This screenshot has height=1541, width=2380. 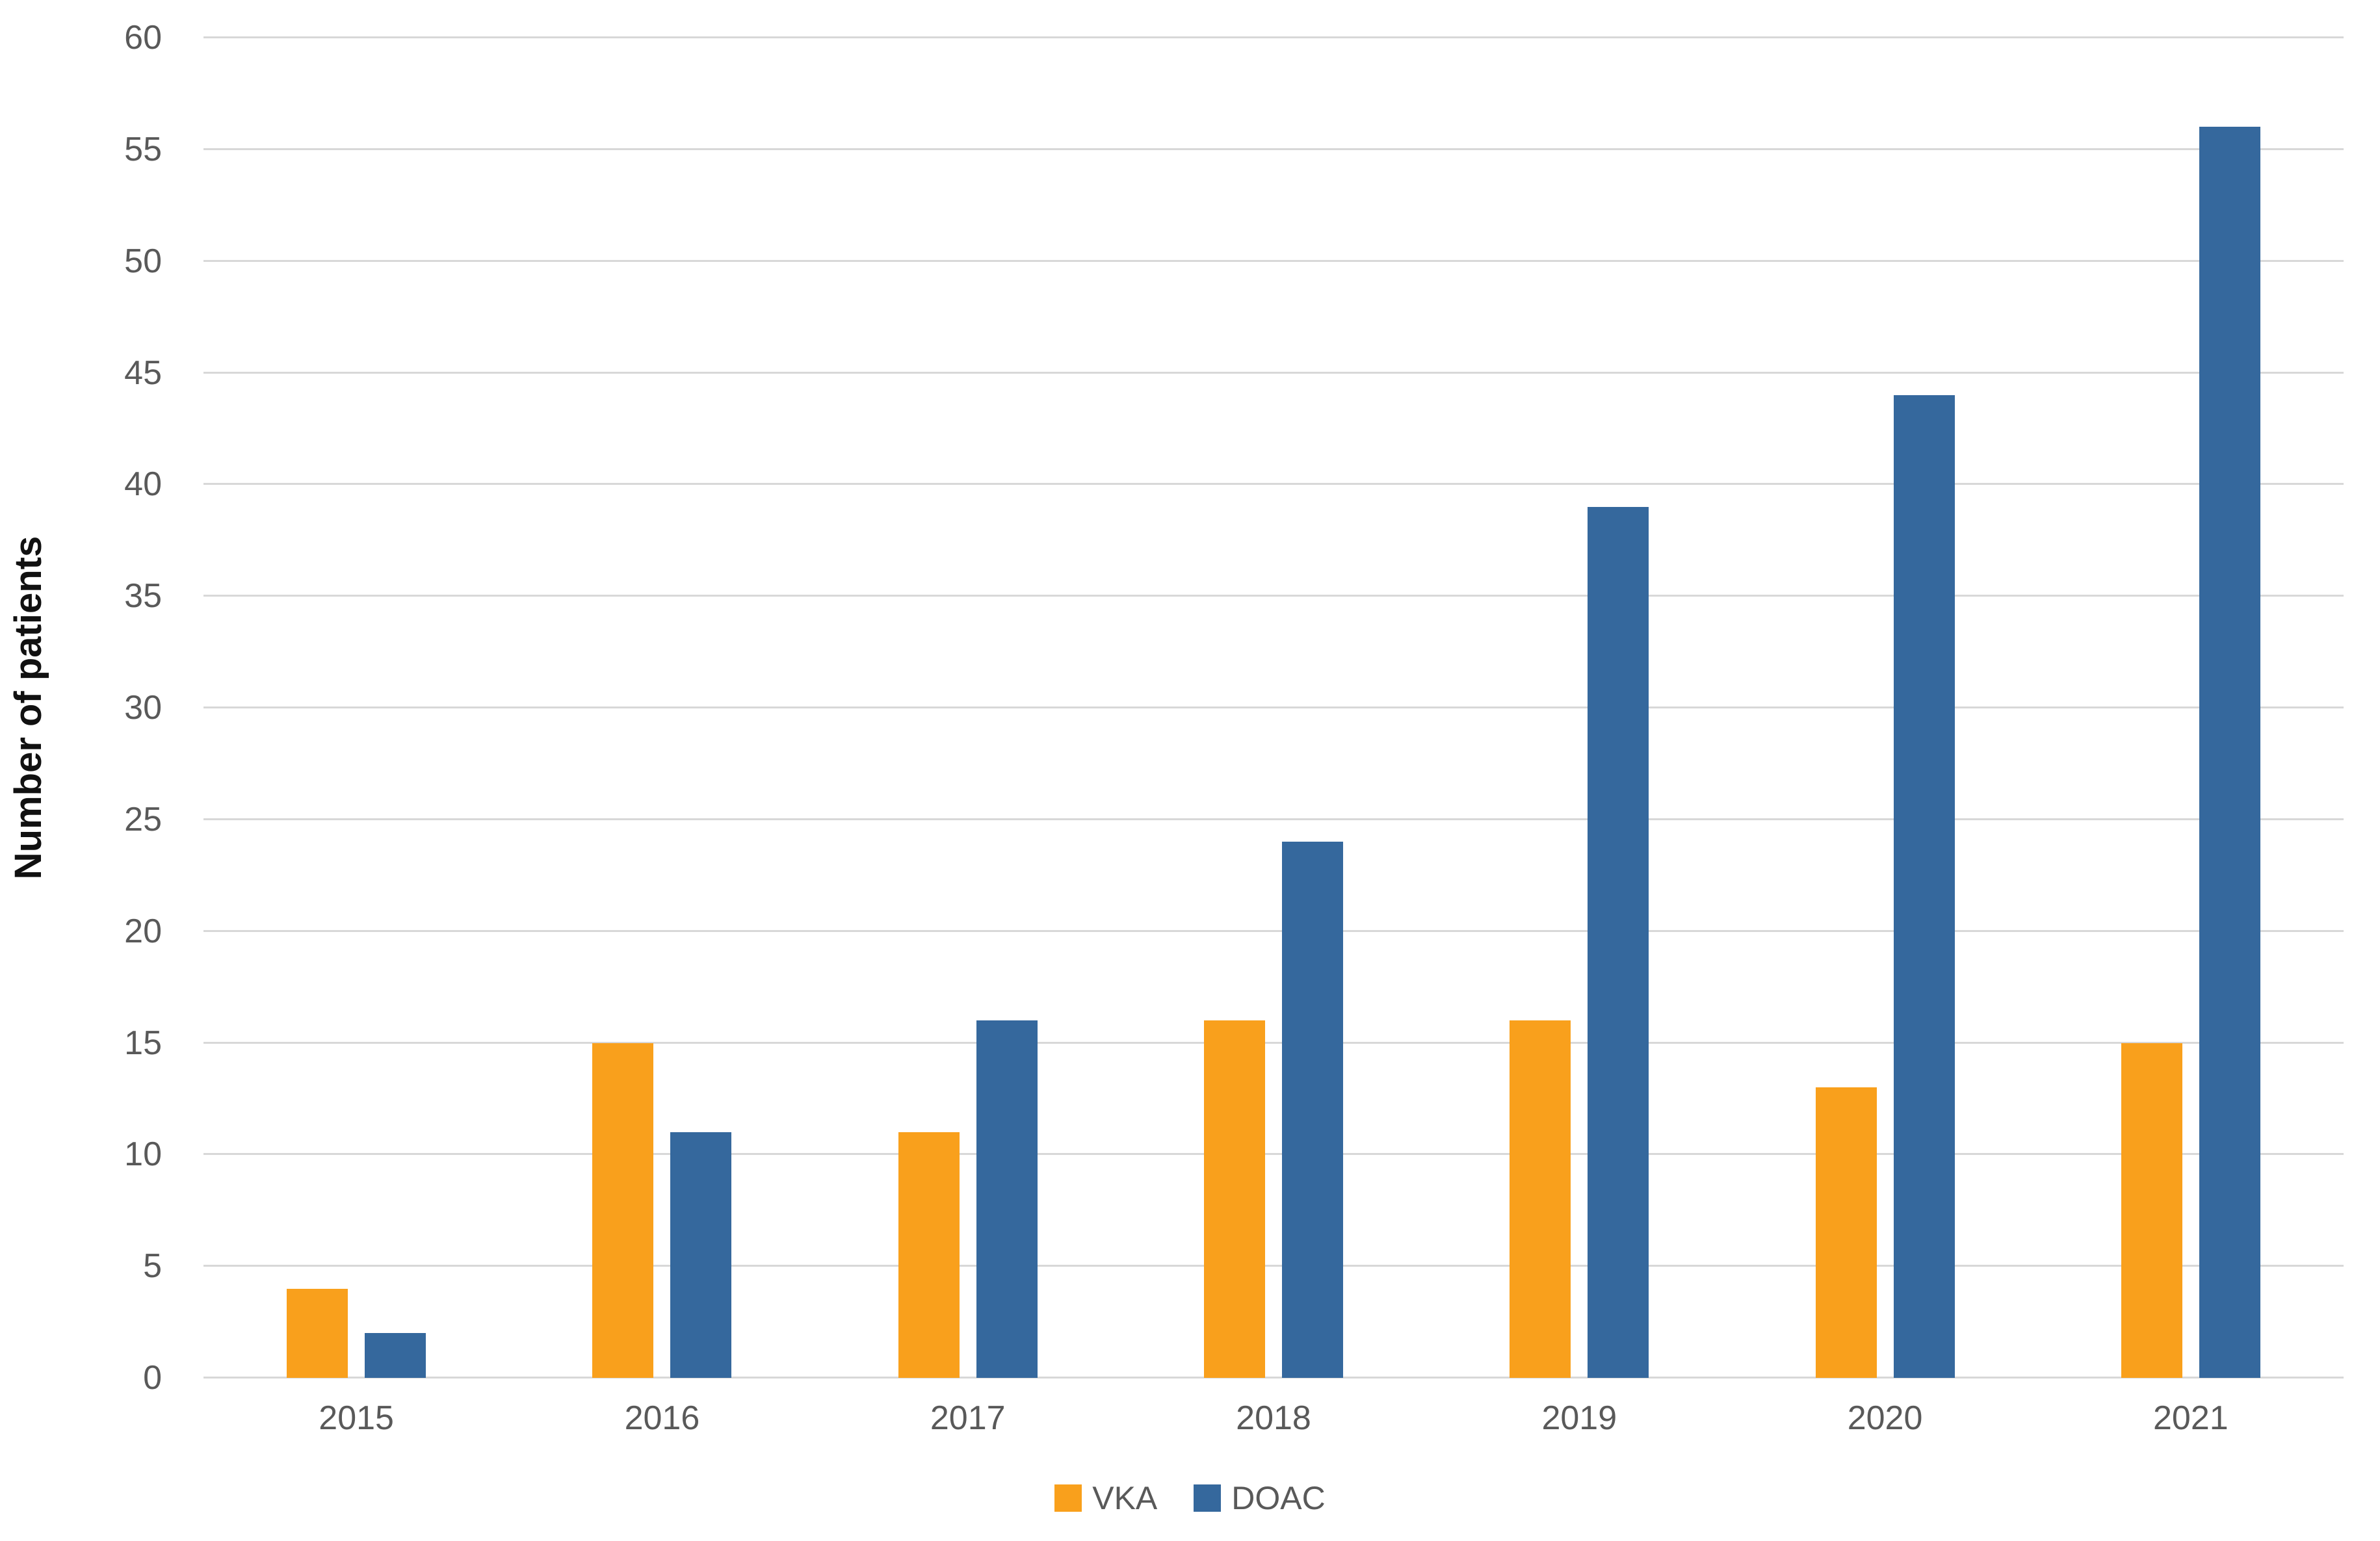 I want to click on doac-bar-2021, so click(x=2229, y=752).